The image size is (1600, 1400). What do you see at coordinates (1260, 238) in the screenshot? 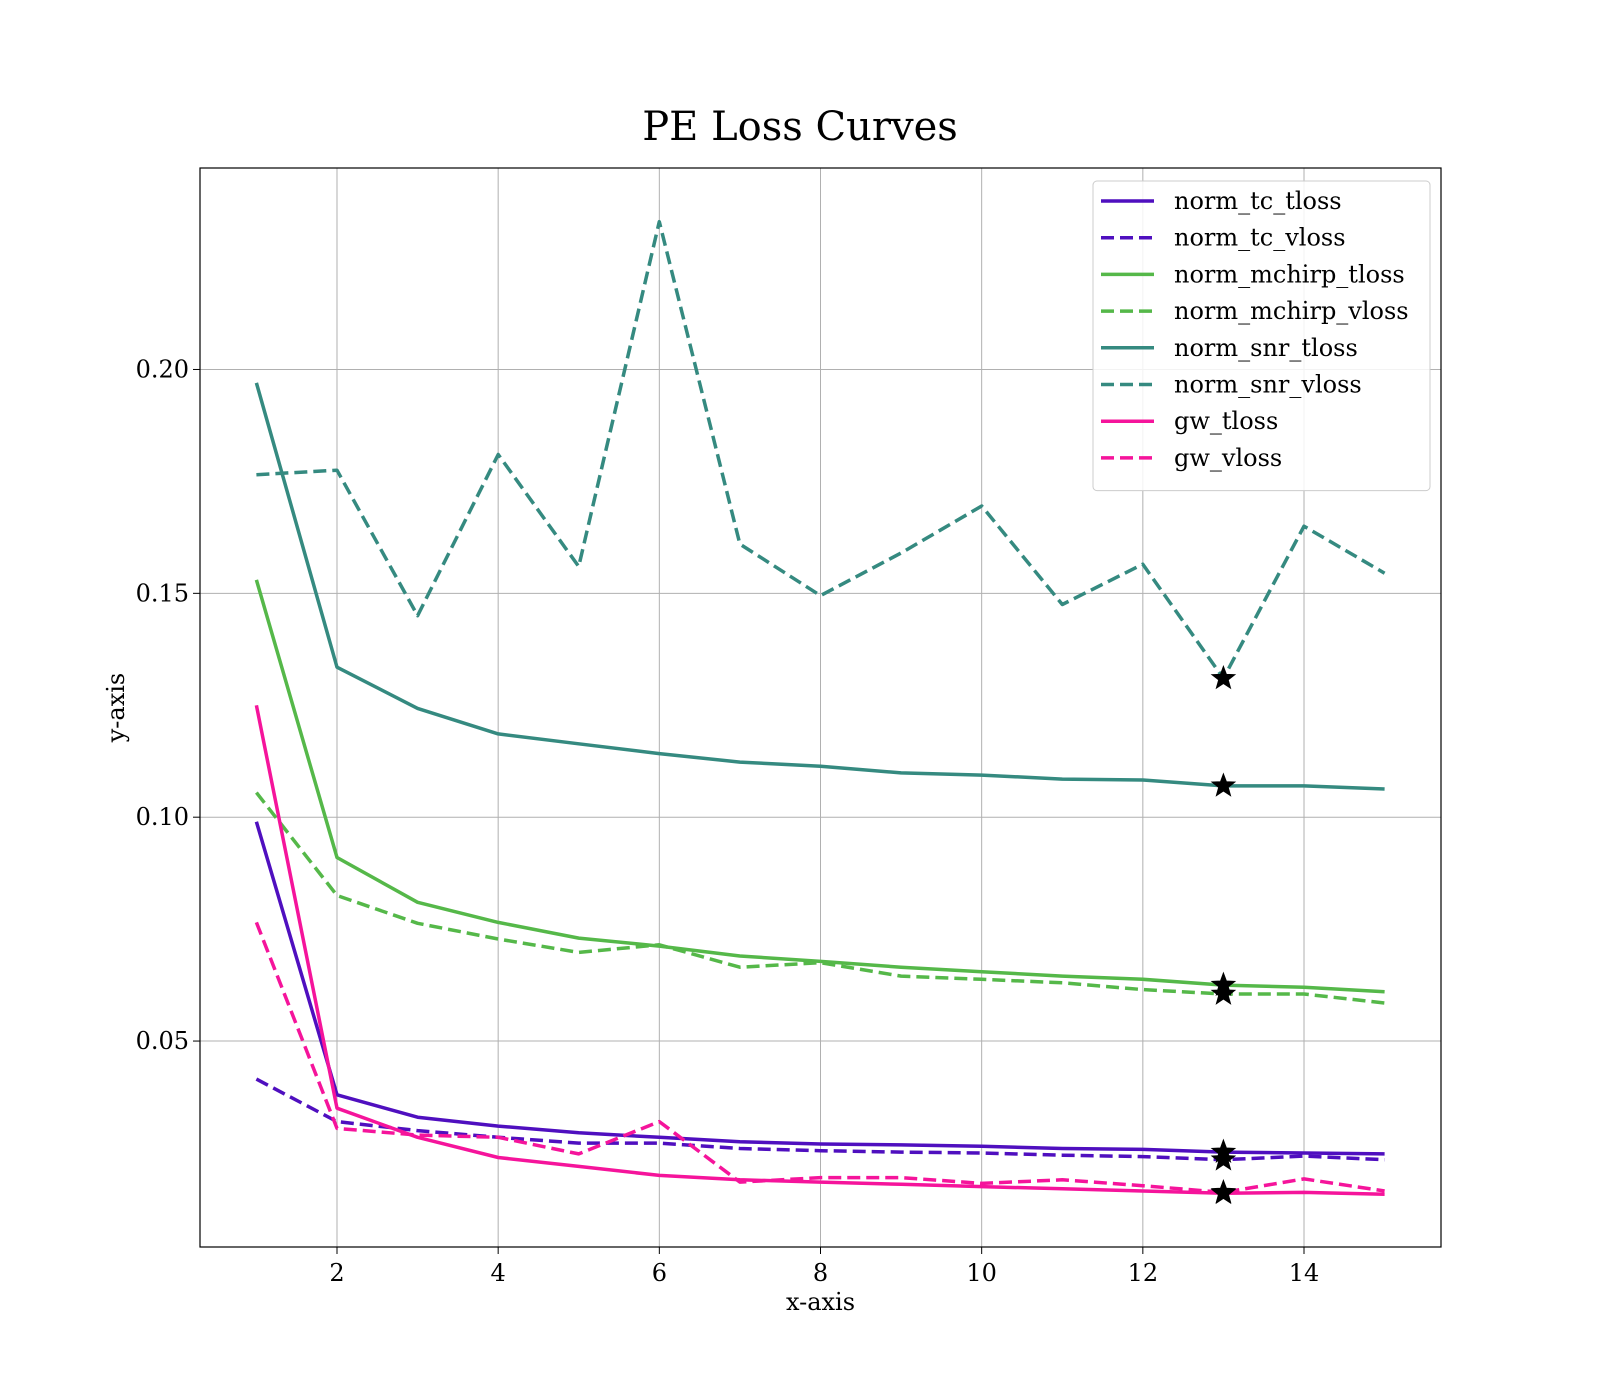
I see `legend-label: norm_tc_vloss` at bounding box center [1260, 238].